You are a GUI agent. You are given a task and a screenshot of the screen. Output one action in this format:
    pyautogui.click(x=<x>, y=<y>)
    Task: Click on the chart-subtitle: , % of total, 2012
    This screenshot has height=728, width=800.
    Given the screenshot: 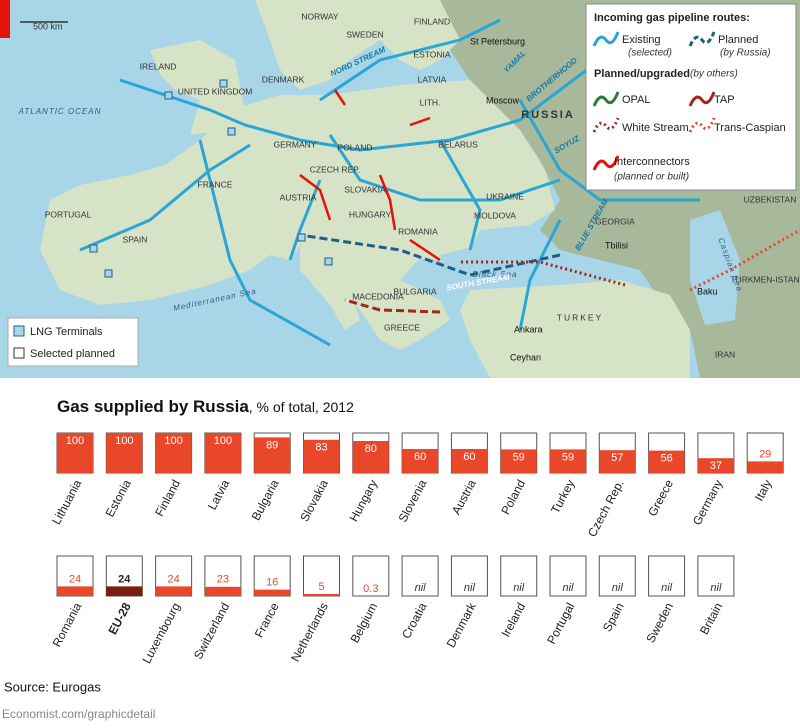 What is the action you would take?
    pyautogui.click(x=301, y=407)
    